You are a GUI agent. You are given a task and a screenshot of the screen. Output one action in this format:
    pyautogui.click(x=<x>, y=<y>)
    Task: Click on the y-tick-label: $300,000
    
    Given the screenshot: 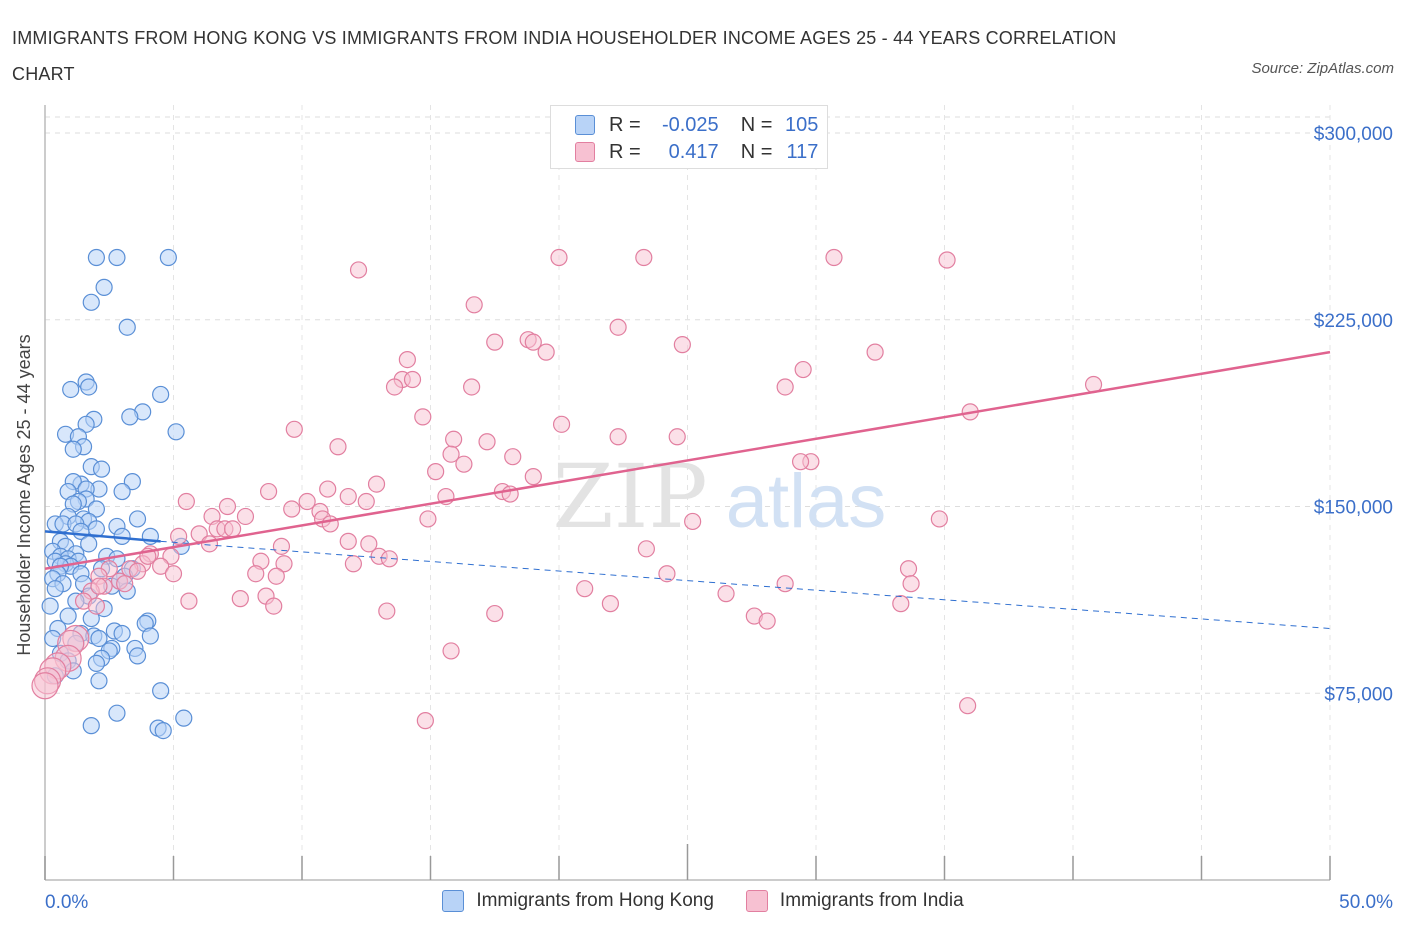 What is the action you would take?
    pyautogui.click(x=1353, y=134)
    